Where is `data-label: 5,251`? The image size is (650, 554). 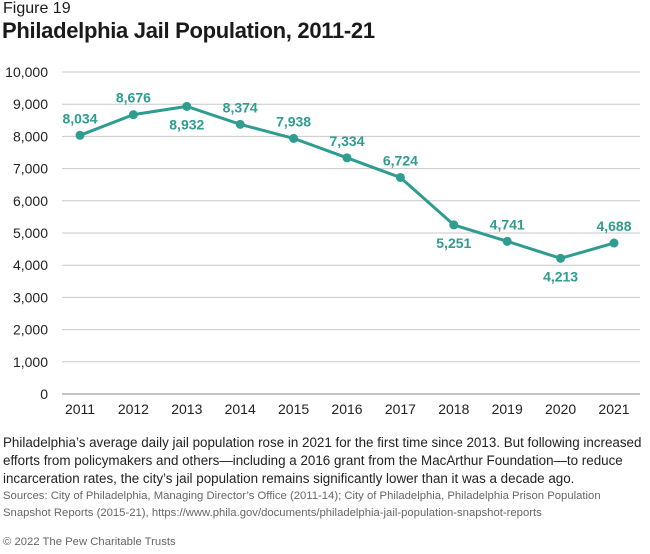 data-label: 5,251 is located at coordinates (453, 243).